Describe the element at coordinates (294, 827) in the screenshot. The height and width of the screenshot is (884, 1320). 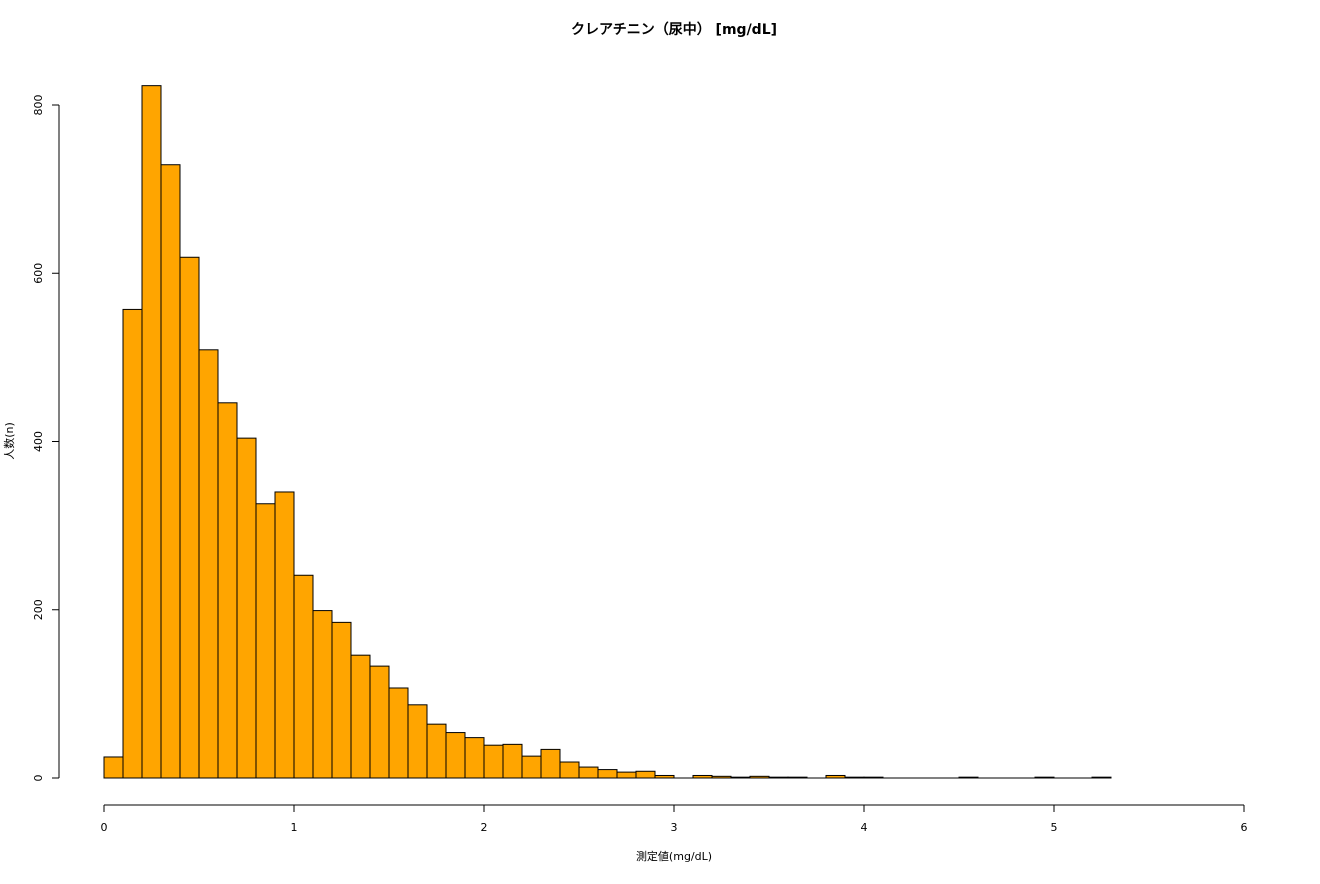
I see `x-tick-label: 1` at that location.